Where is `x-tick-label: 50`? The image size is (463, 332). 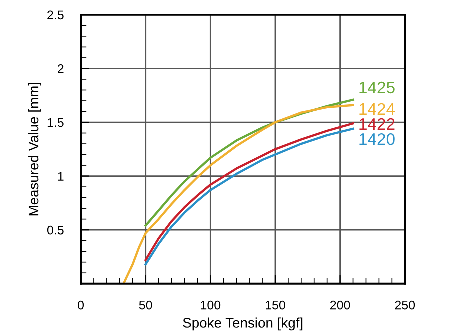 x-tick-label: 50 is located at coordinates (145, 305).